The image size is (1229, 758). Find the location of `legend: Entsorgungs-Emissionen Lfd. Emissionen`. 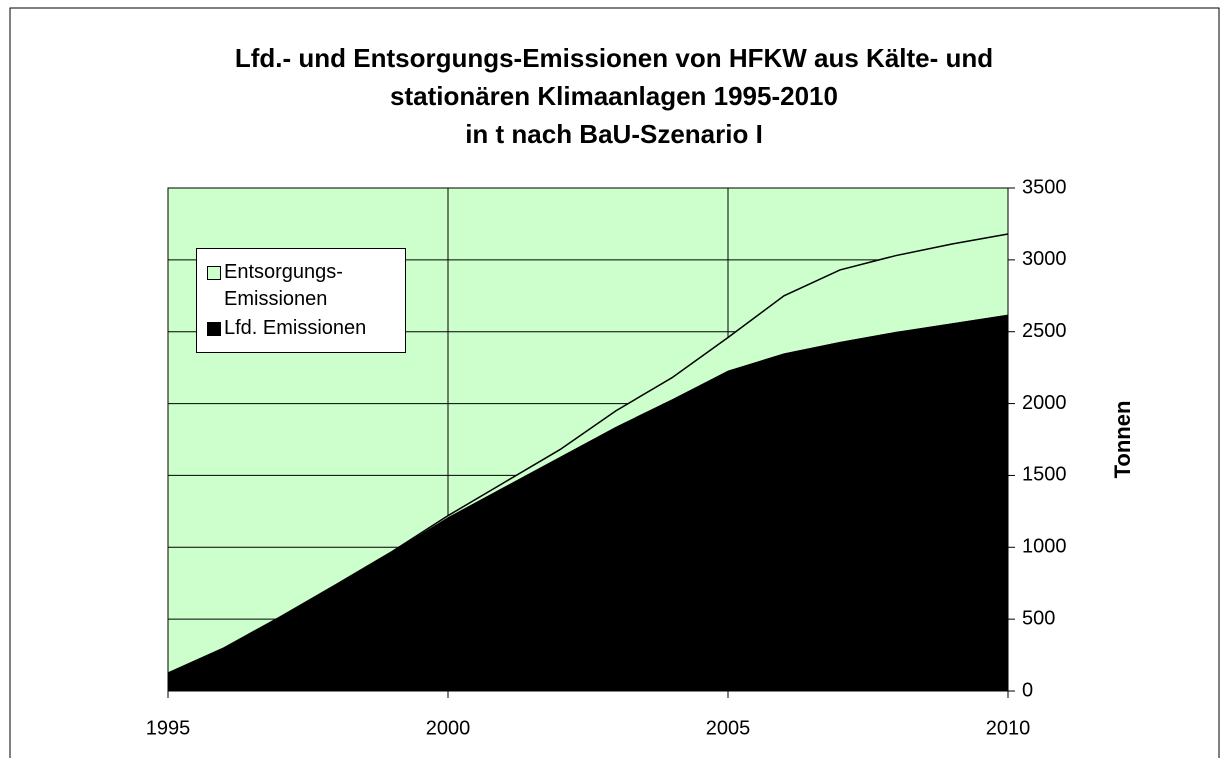

legend: Entsorgungs-Emissionen Lfd. Emissionen is located at coordinates (301, 300).